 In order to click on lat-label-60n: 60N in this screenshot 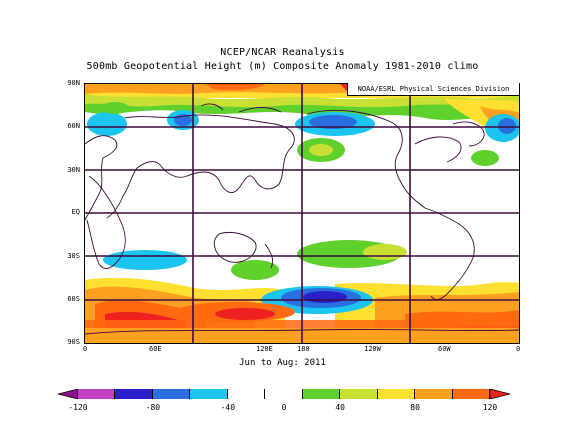, I will do `click(73, 126)`.